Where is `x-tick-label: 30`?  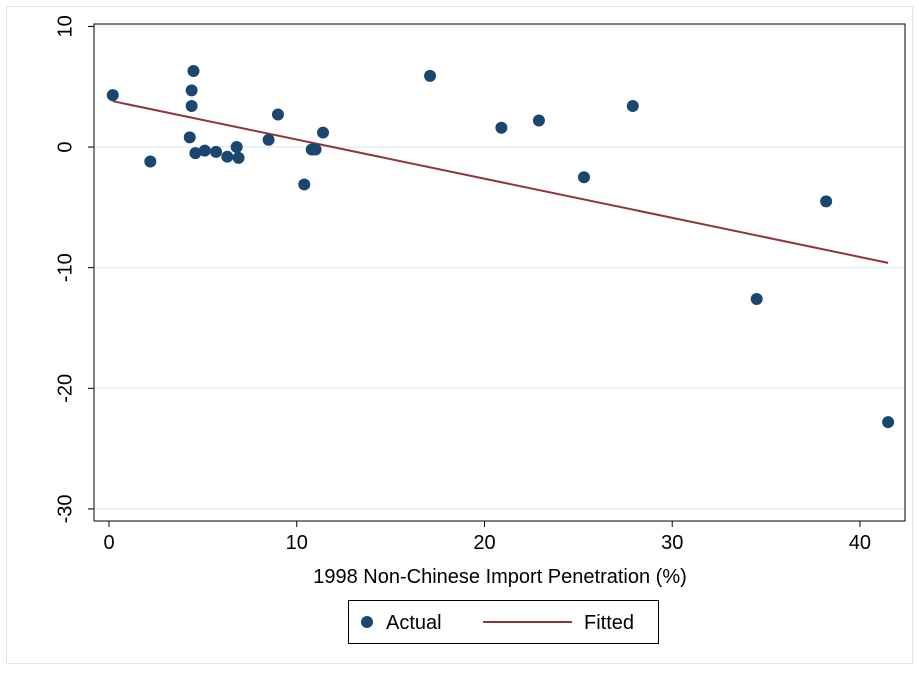
x-tick-label: 30 is located at coordinates (672, 543).